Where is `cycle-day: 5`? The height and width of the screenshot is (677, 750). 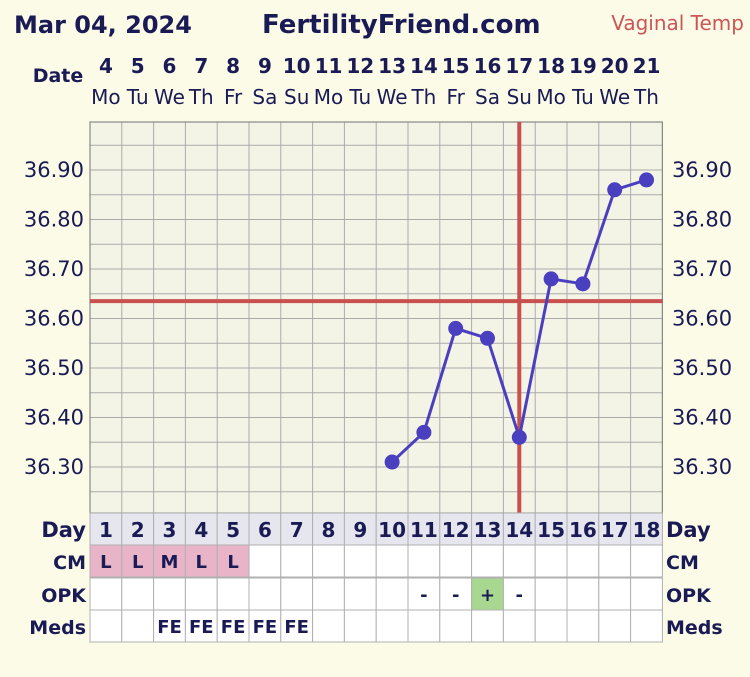 cycle-day: 5 is located at coordinates (233, 530).